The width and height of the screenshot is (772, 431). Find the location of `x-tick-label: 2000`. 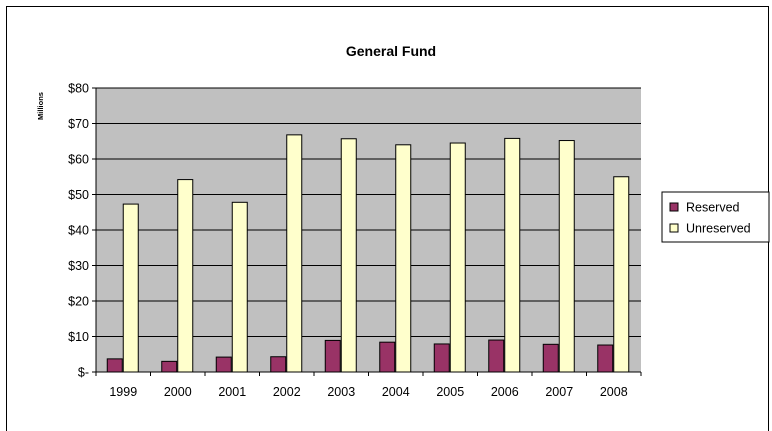

x-tick-label: 2000 is located at coordinates (178, 392).